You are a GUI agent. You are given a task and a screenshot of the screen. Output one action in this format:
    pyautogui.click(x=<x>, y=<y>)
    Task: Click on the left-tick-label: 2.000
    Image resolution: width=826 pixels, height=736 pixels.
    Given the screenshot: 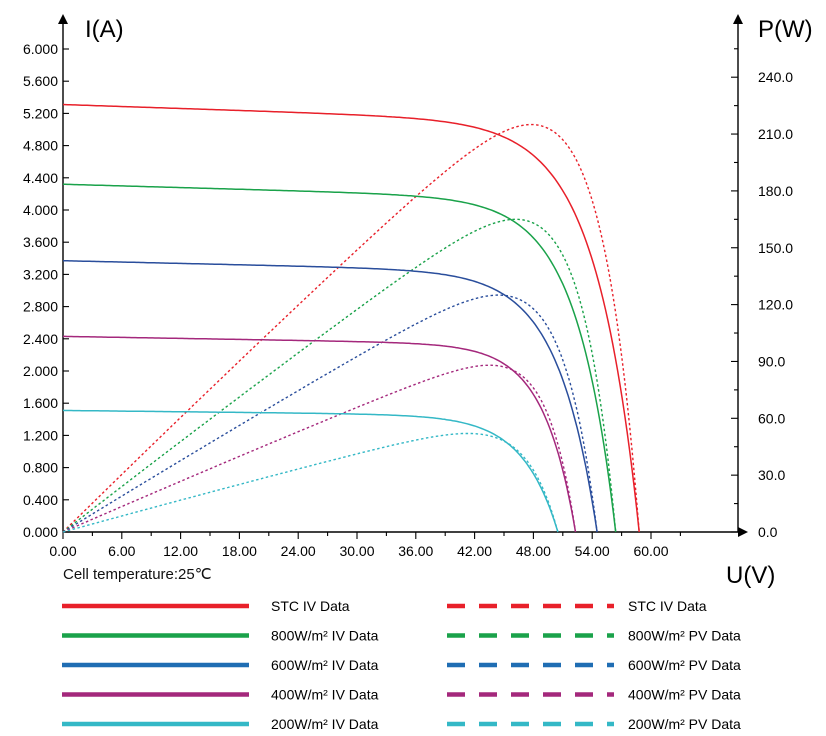 What is the action you would take?
    pyautogui.click(x=40, y=371)
    